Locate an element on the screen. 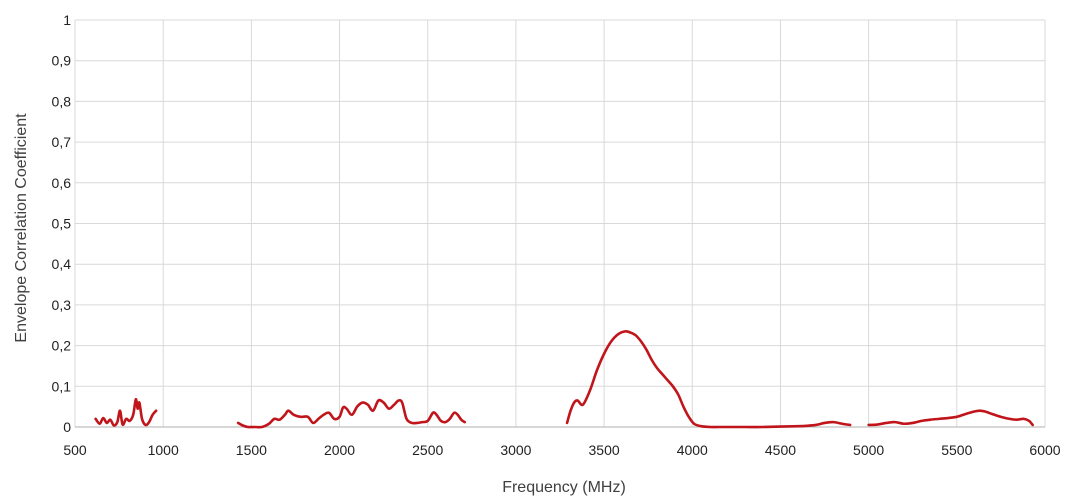 The height and width of the screenshot is (502, 1070). x-tick-label: 1500 is located at coordinates (251, 450).